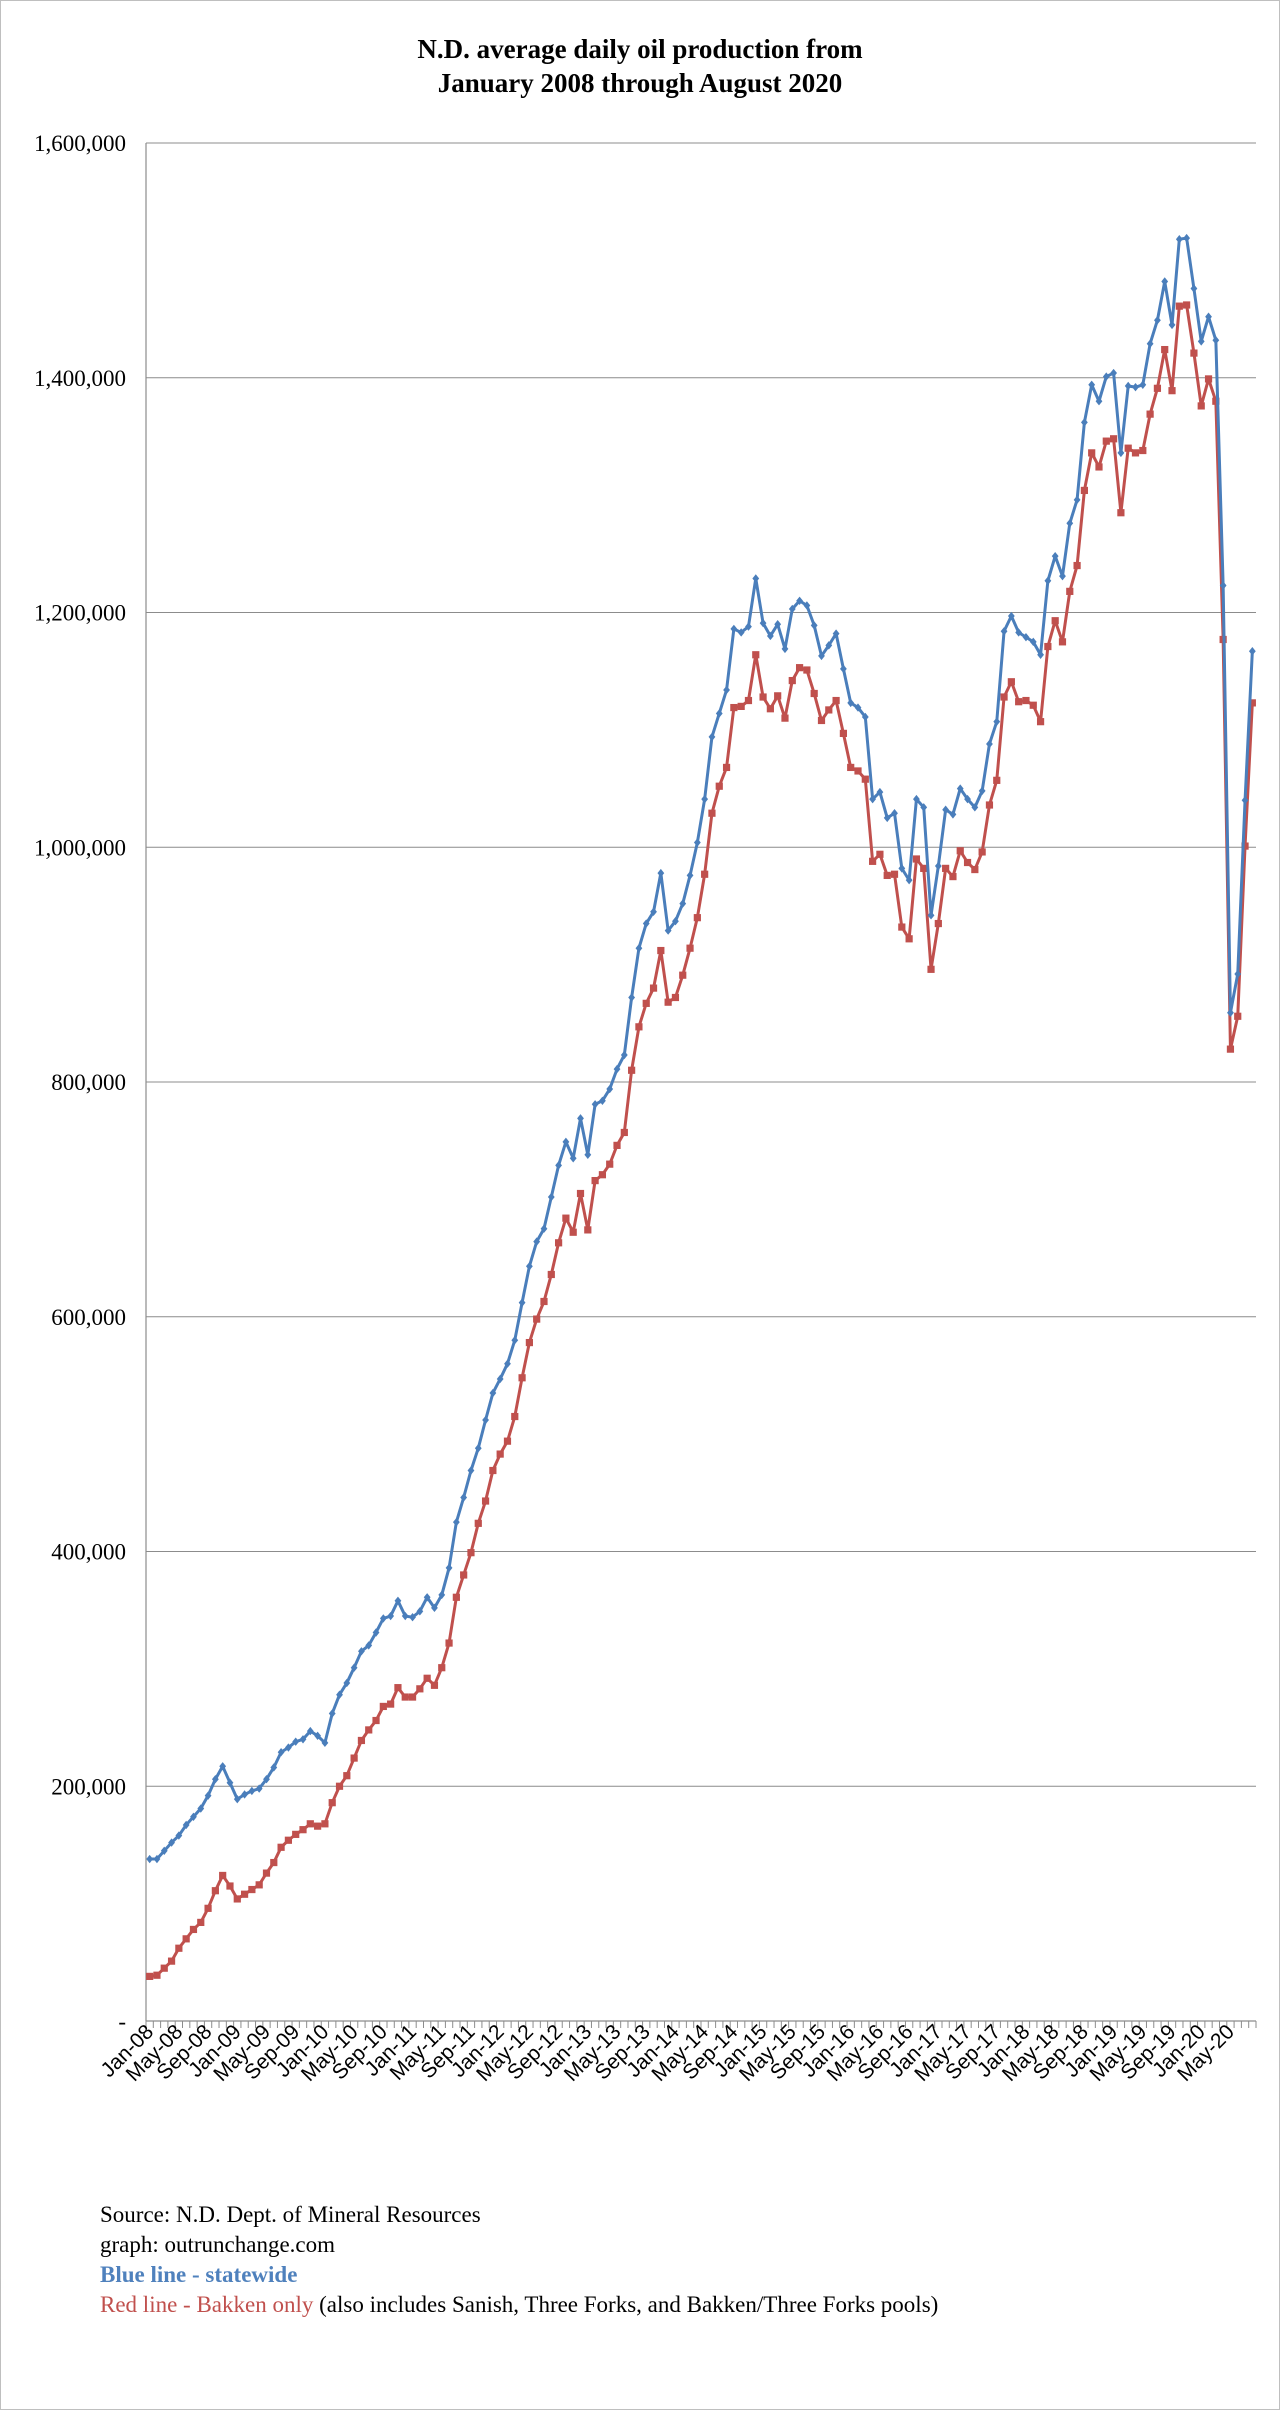  What do you see at coordinates (290, 2214) in the screenshot?
I see `source-note: Source: N.D. Dept. of Mineral Resources` at bounding box center [290, 2214].